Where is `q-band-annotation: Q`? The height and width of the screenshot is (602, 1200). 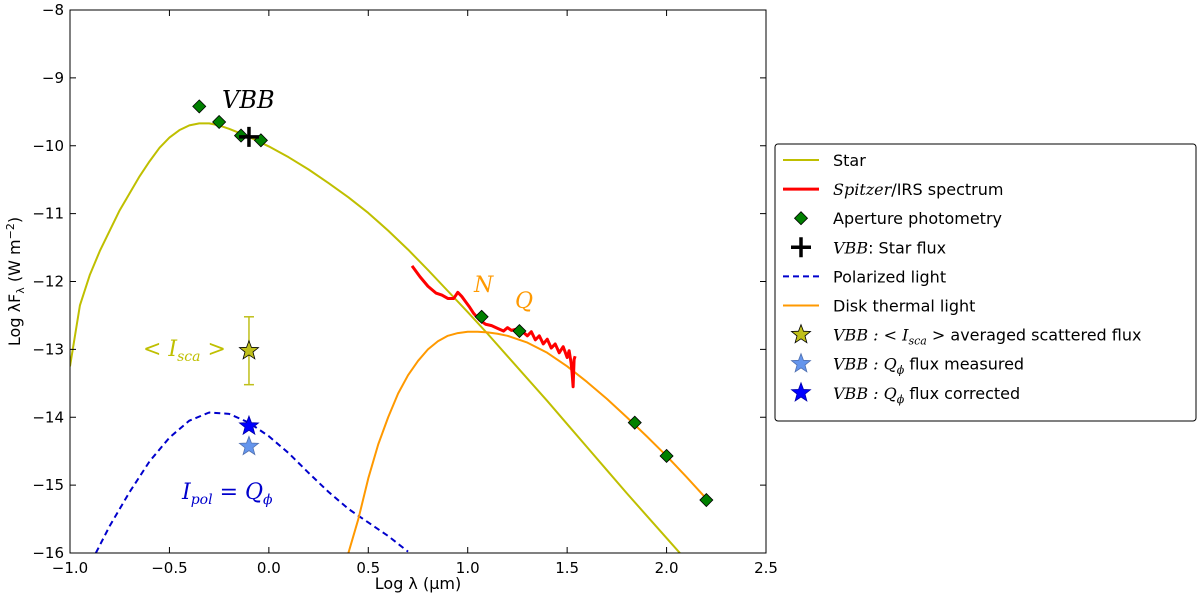 q-band-annotation: Q is located at coordinates (524, 301).